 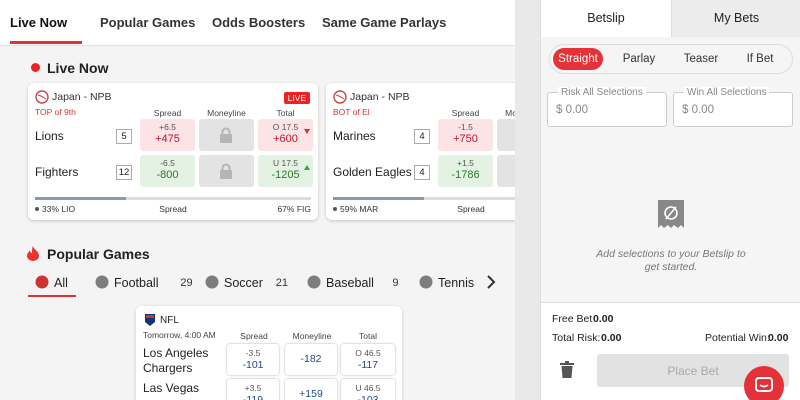 What do you see at coordinates (567, 372) in the screenshot?
I see `trash-button` at bounding box center [567, 372].